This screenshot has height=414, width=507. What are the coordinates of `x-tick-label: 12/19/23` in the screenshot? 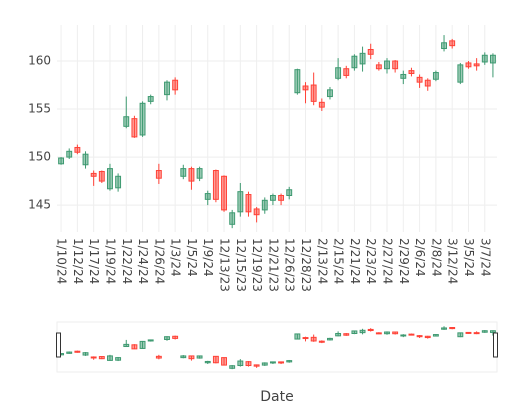 It's located at (257, 265).